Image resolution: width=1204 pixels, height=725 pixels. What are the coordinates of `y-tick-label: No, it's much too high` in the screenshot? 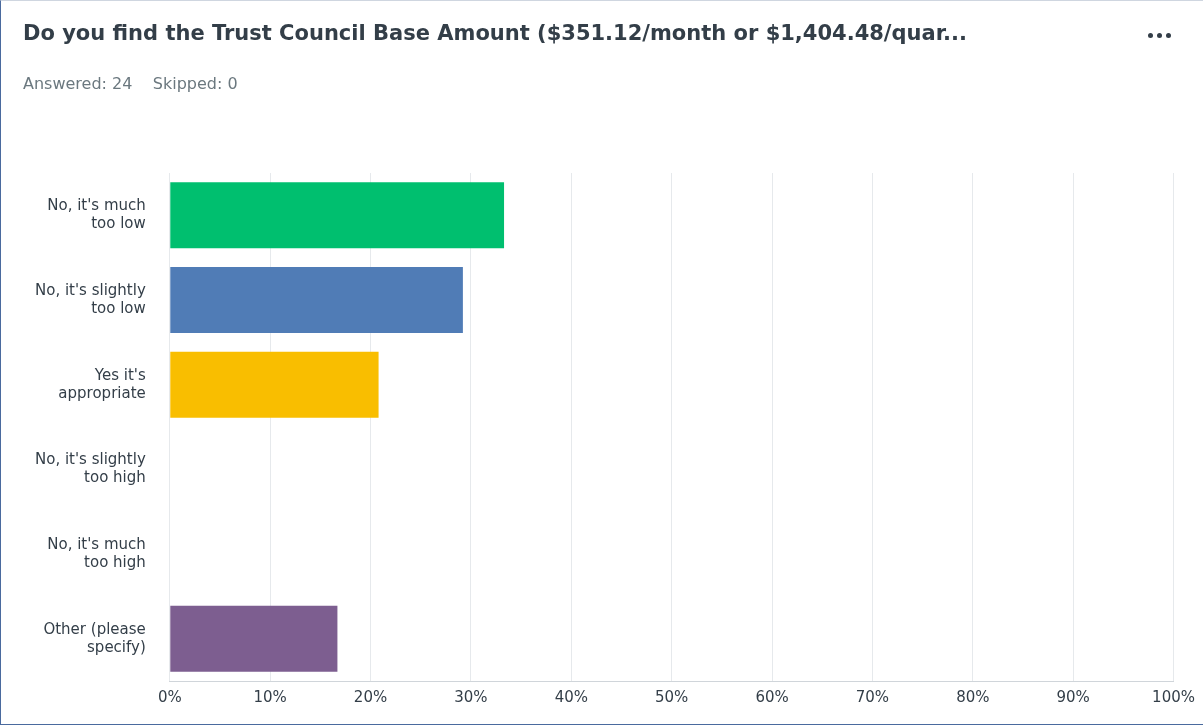 It's located at (96, 552).